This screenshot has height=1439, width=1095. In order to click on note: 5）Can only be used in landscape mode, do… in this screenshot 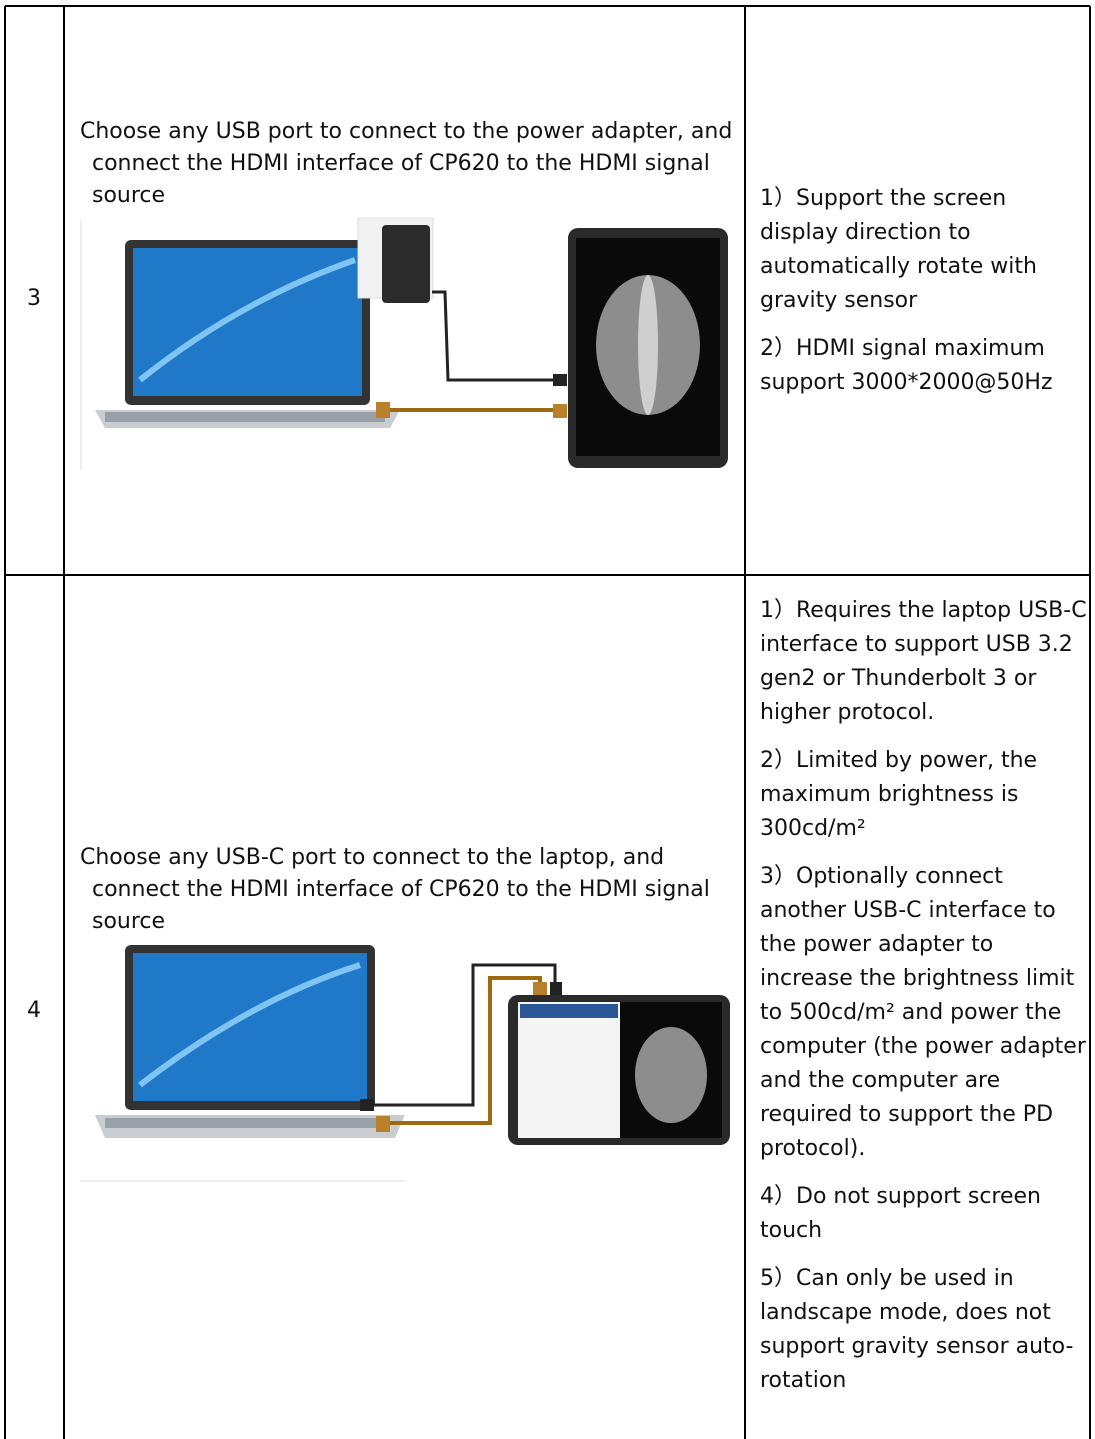, I will do `click(917, 1329)`.